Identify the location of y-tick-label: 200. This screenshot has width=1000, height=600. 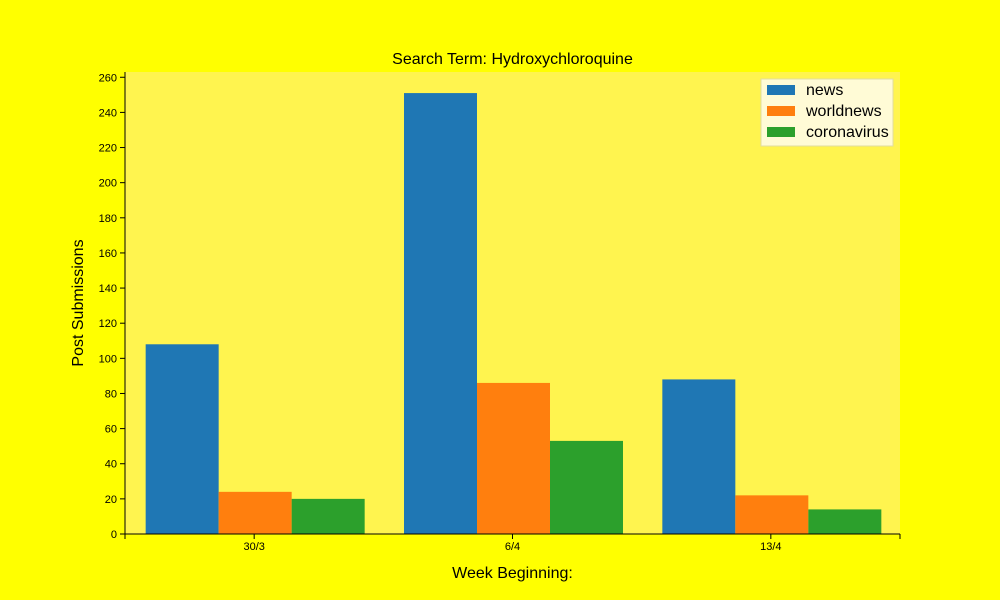
(108, 184).